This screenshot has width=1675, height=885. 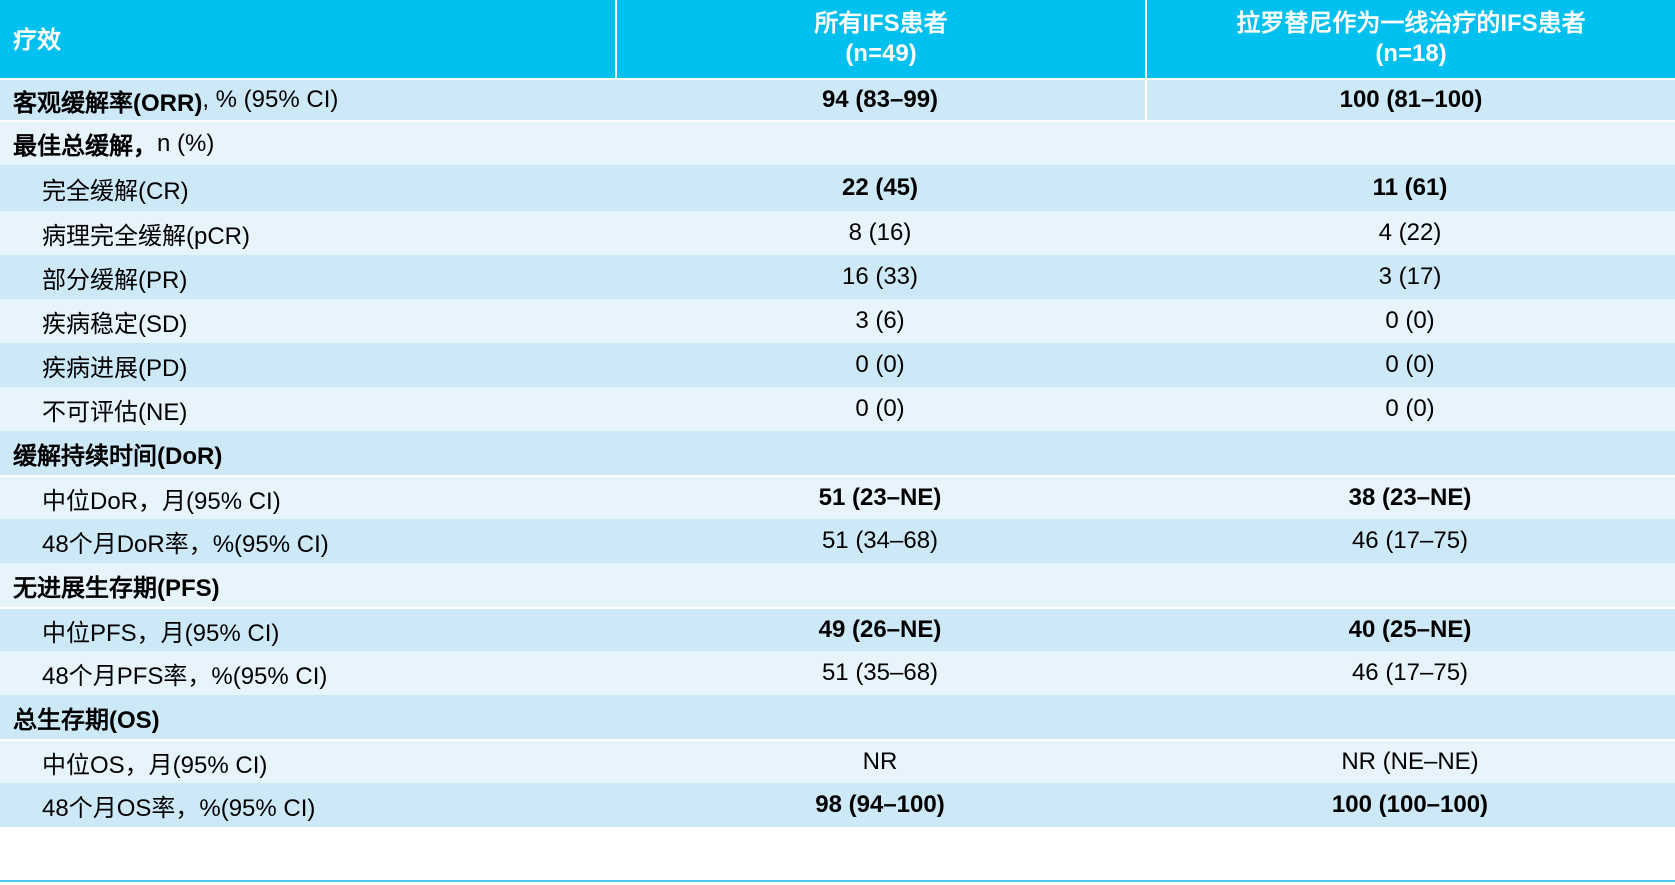 What do you see at coordinates (108, 103) in the screenshot?
I see `row-label-bold: 客观缓解率(ORR)` at bounding box center [108, 103].